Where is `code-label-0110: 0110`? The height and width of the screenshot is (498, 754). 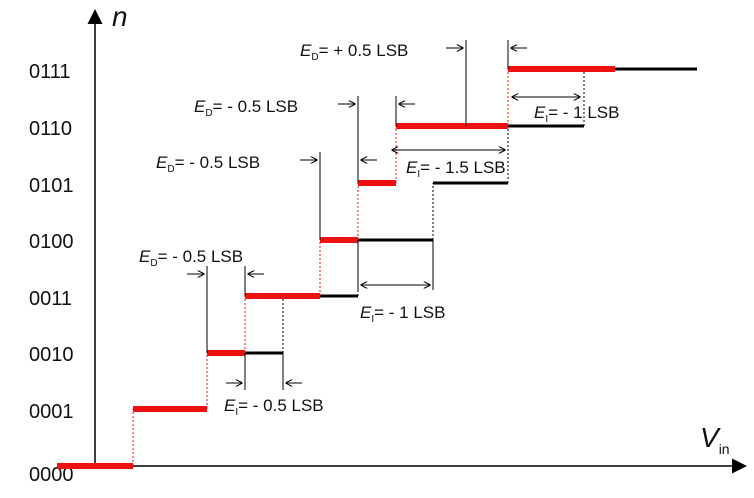
code-label-0110: 0110 is located at coordinates (50, 129).